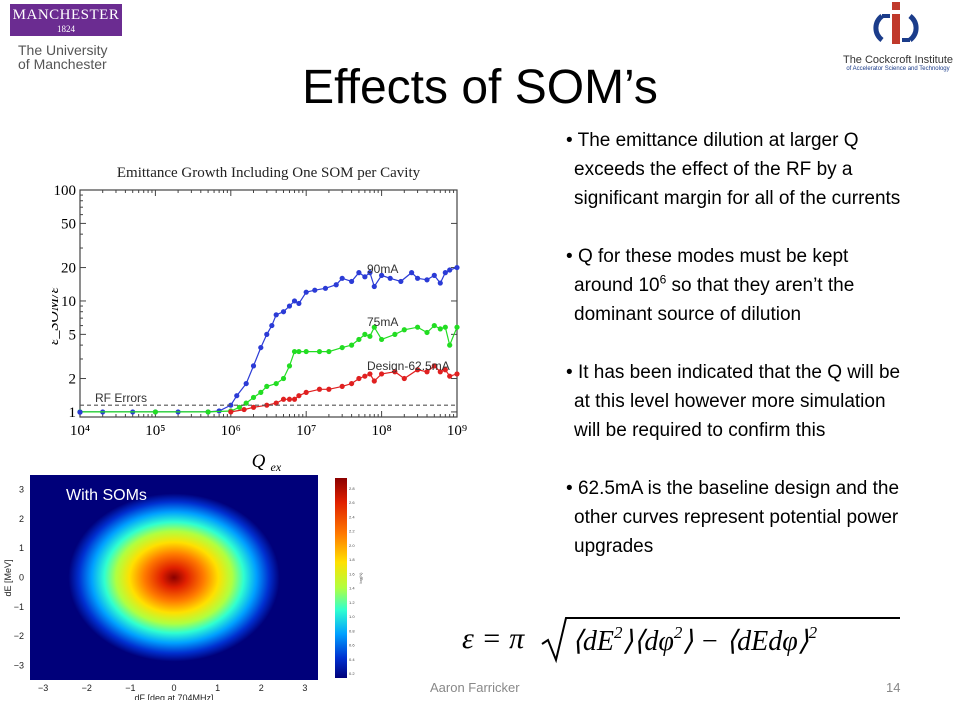  Describe the element at coordinates (21, 548) in the screenshot. I see `heatmap-y-tick: 1` at that location.